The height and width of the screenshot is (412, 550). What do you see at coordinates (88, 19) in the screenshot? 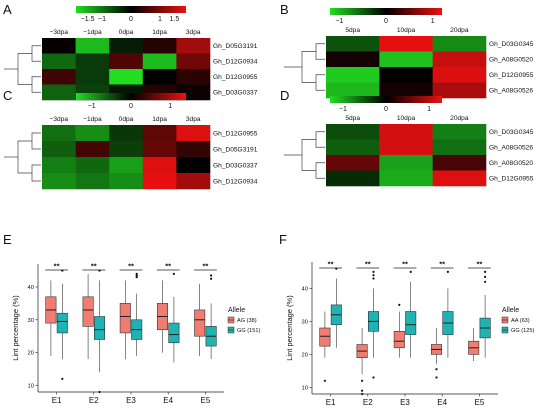
I see `colorbar-tick: −1.5` at bounding box center [88, 19].